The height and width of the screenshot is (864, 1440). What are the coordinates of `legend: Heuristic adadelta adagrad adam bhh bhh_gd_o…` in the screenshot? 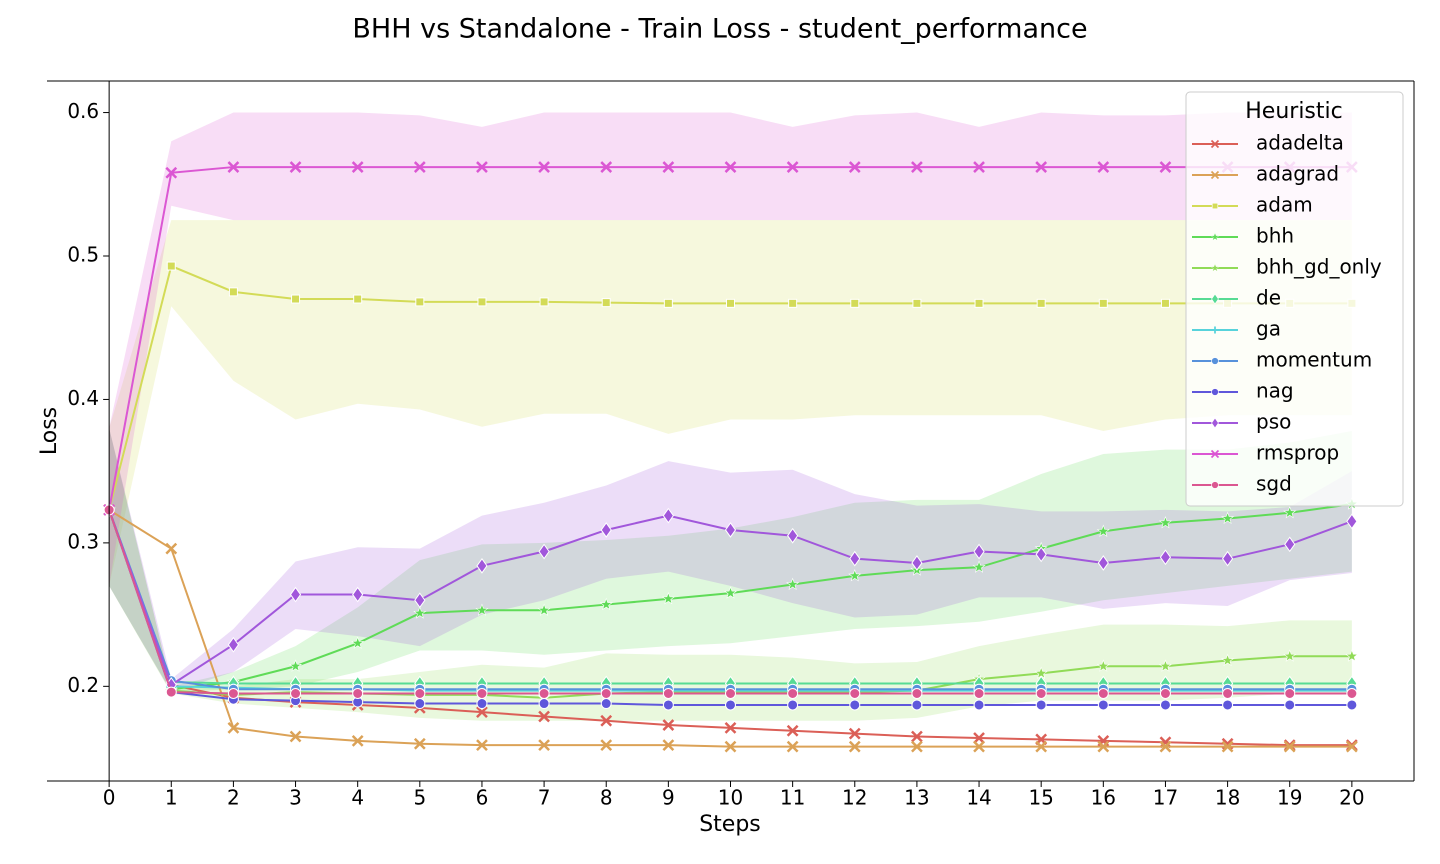 It's located at (1294, 299).